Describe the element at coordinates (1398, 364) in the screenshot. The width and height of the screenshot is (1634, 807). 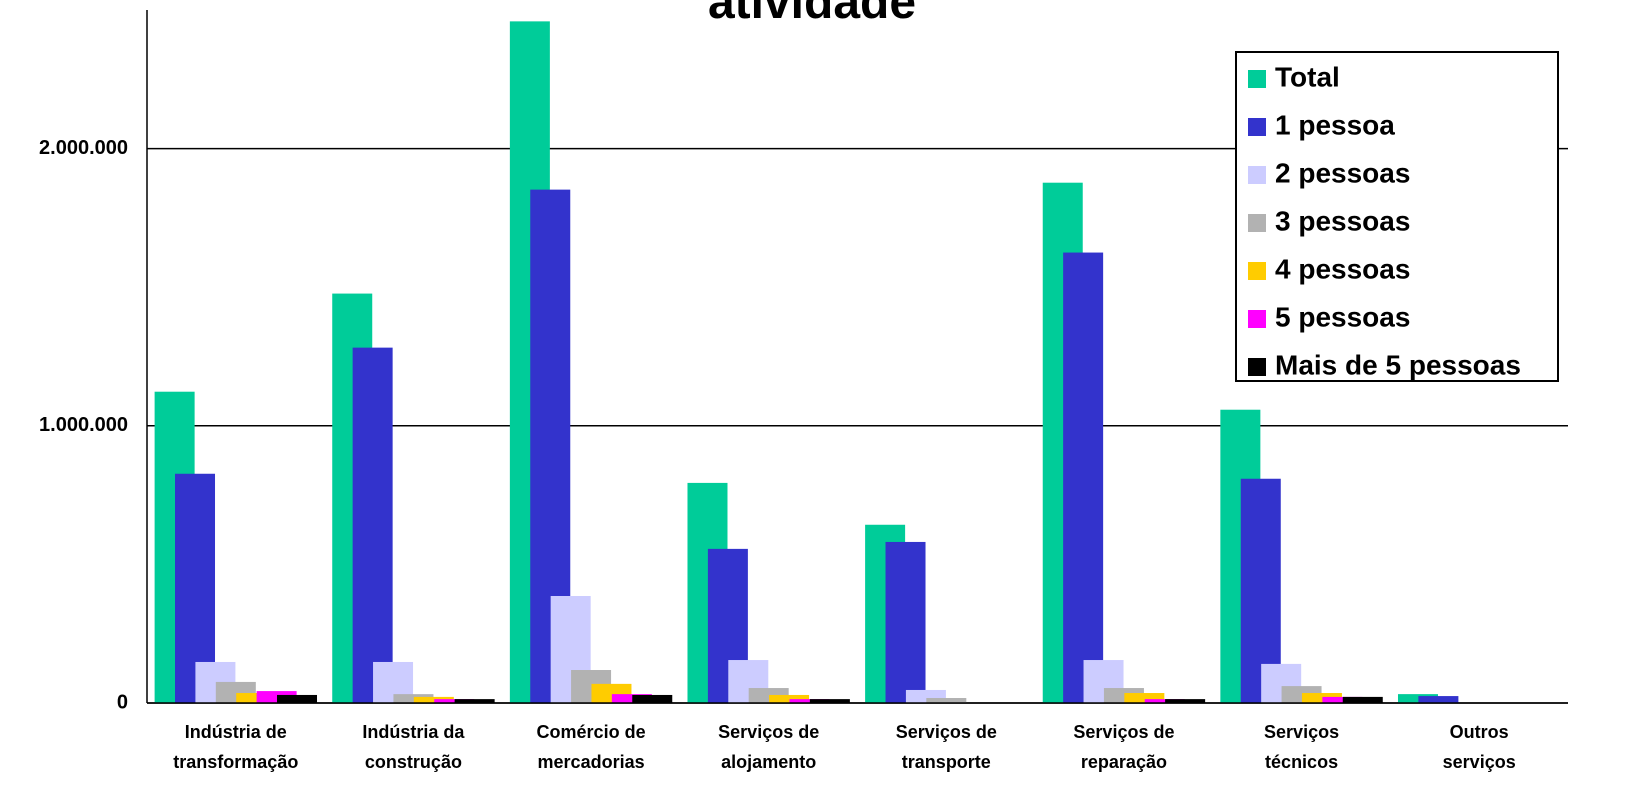
I see `legend-label: Mais de 5 pessoas` at that location.